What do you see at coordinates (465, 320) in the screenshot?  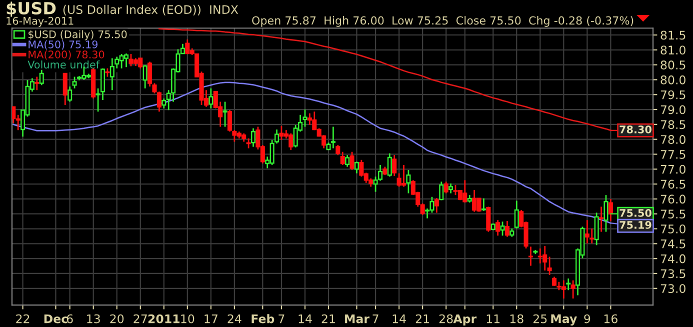 I see `x-tick-label: Apr` at bounding box center [465, 320].